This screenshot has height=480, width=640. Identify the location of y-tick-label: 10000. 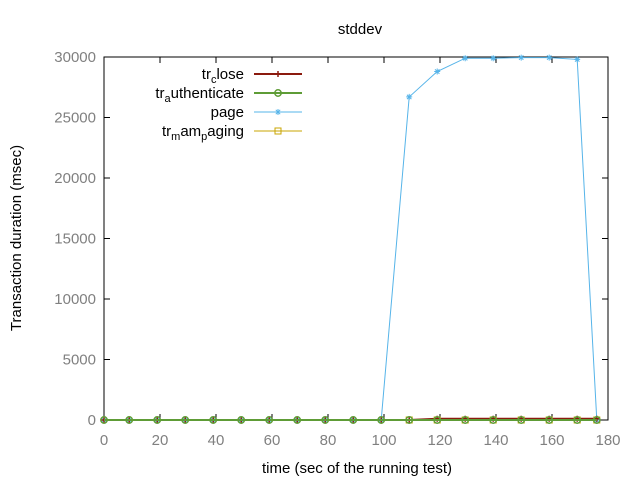
(75, 299).